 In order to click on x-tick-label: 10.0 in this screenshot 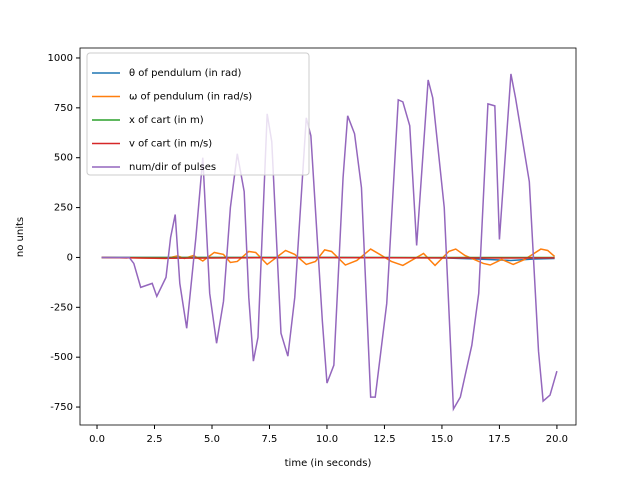, I will do `click(327, 439)`.